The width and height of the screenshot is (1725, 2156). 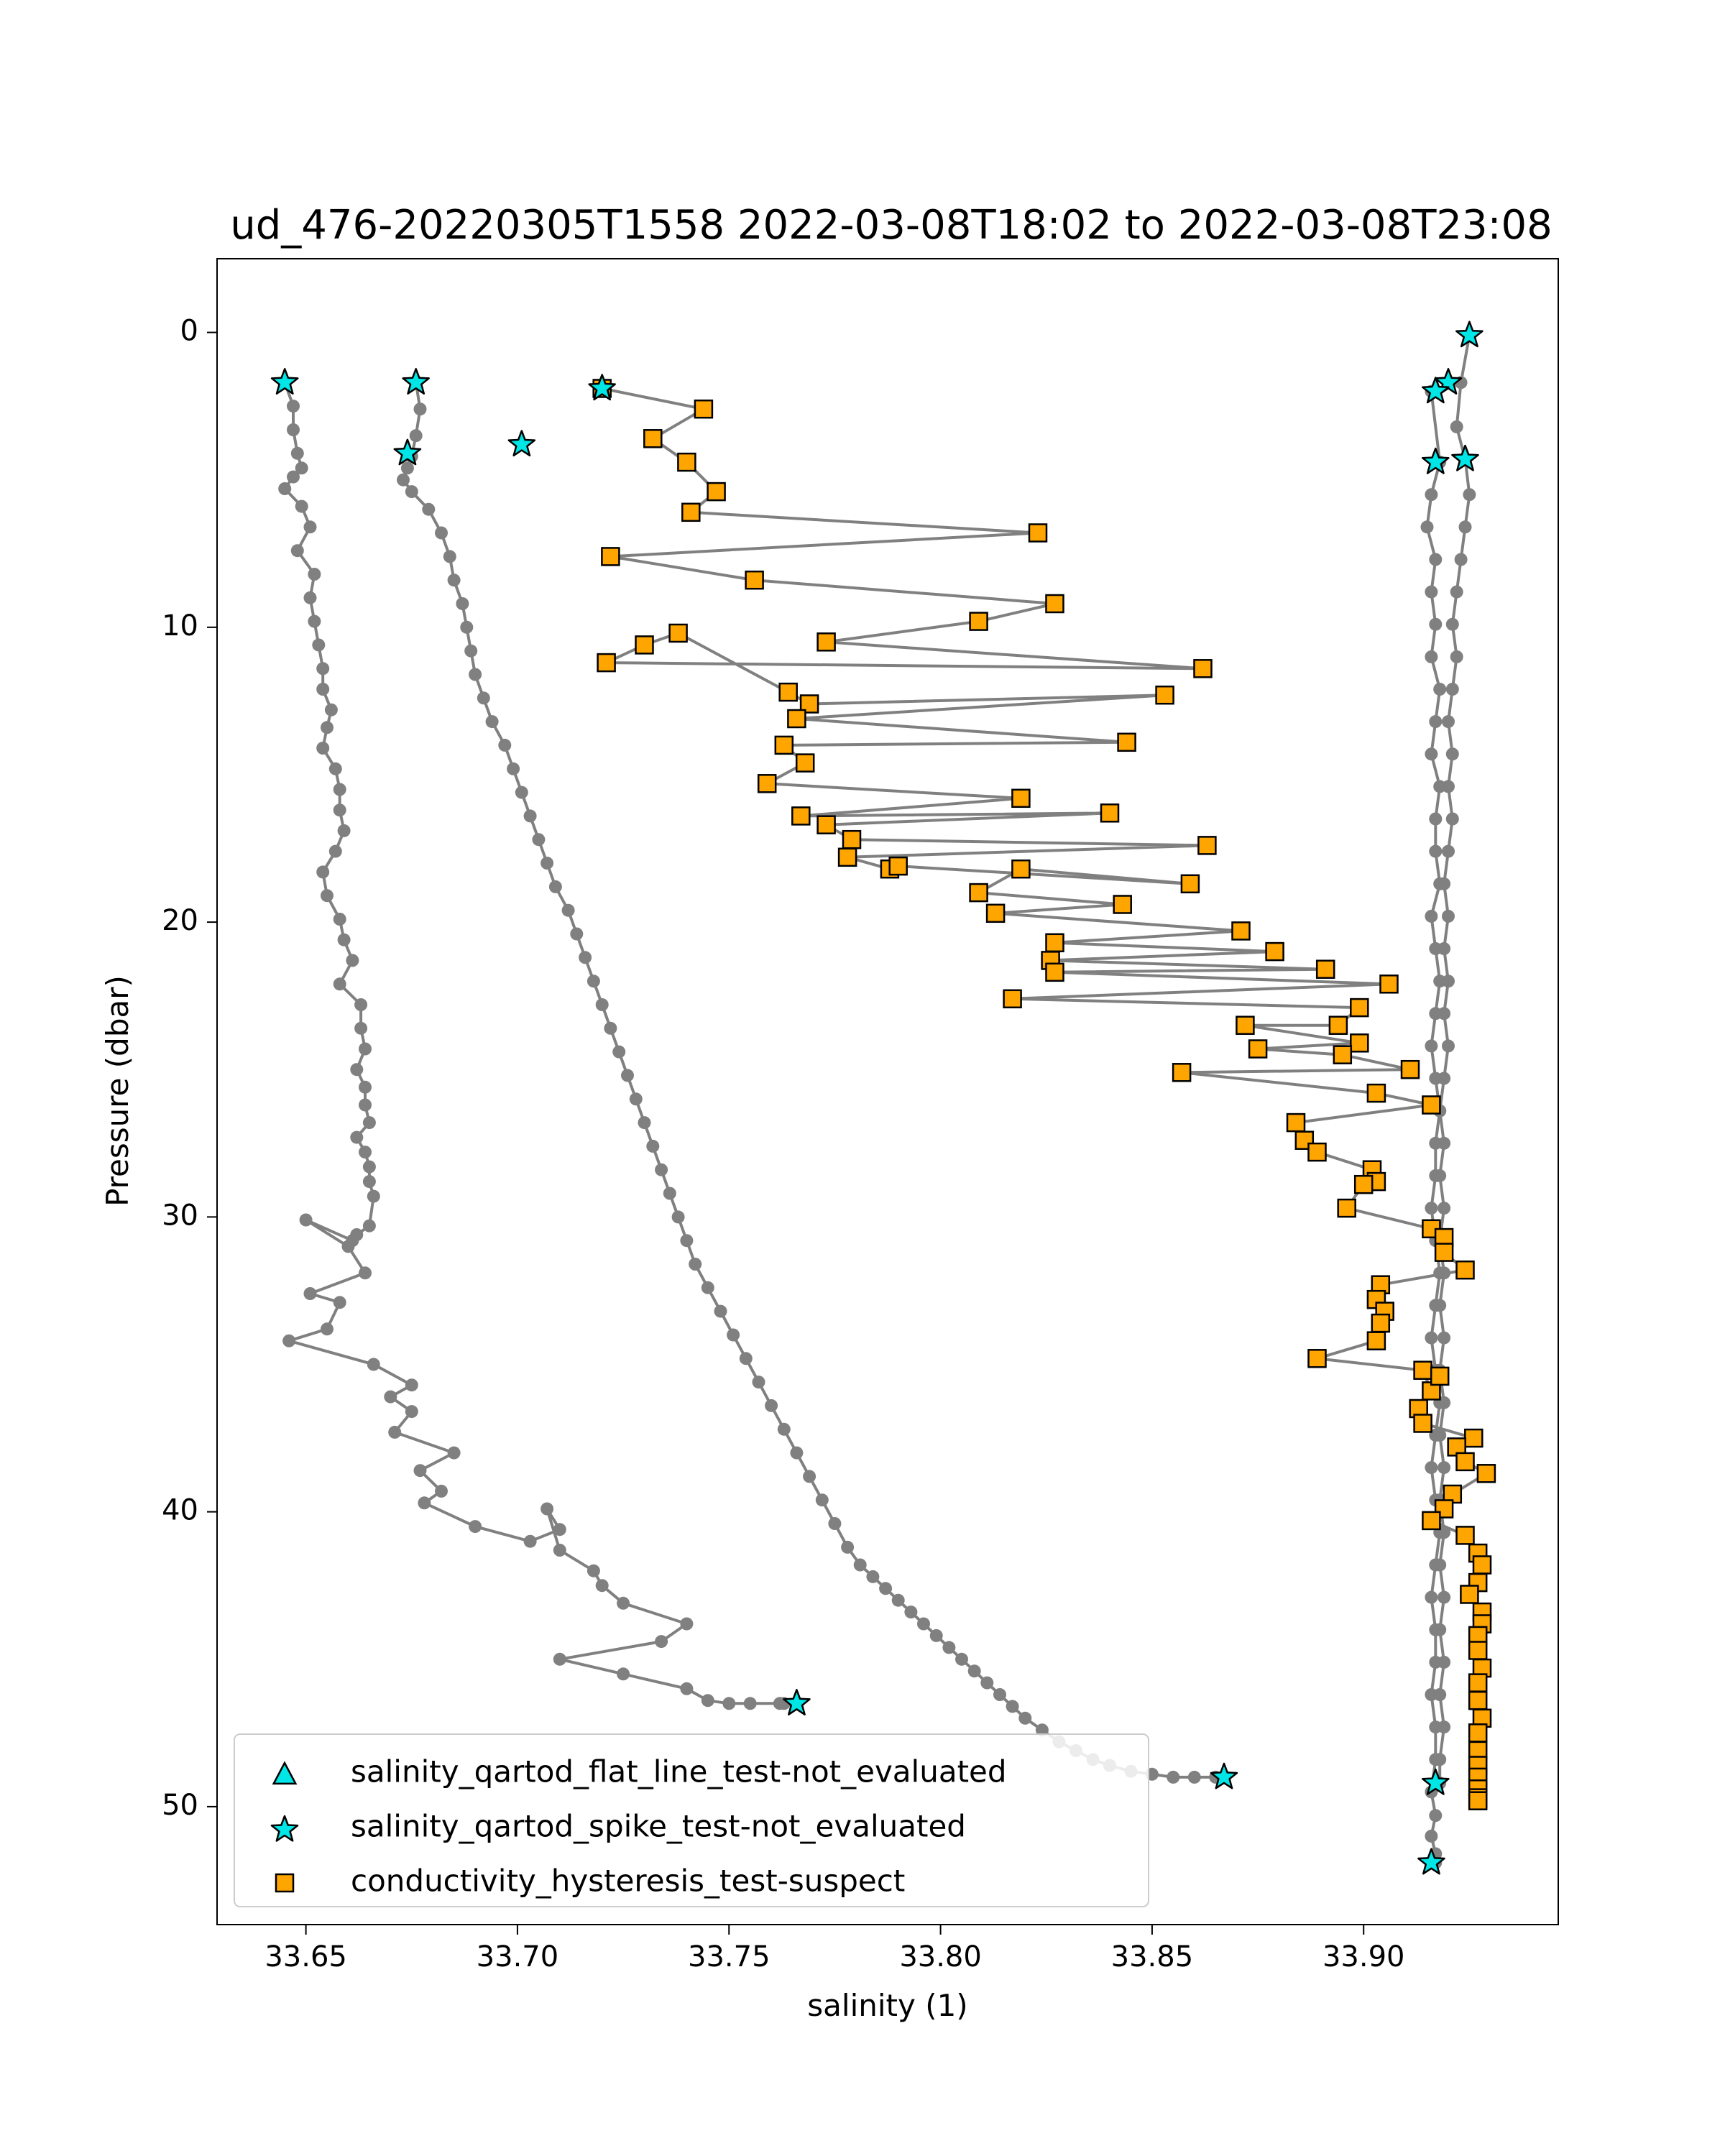 I want to click on x-tick-label: 33.85, so click(x=1152, y=1957).